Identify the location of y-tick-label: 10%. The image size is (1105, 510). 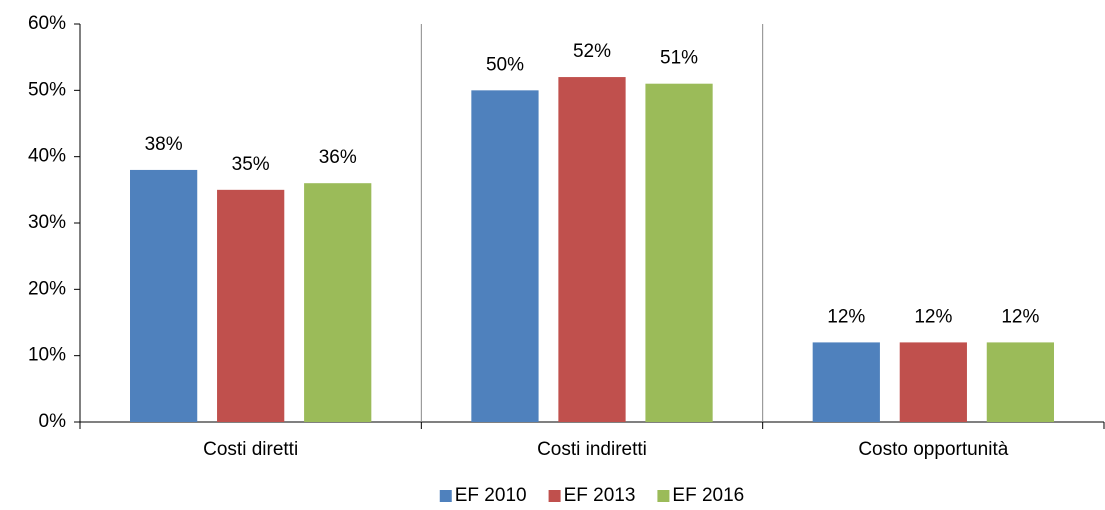
(47, 355).